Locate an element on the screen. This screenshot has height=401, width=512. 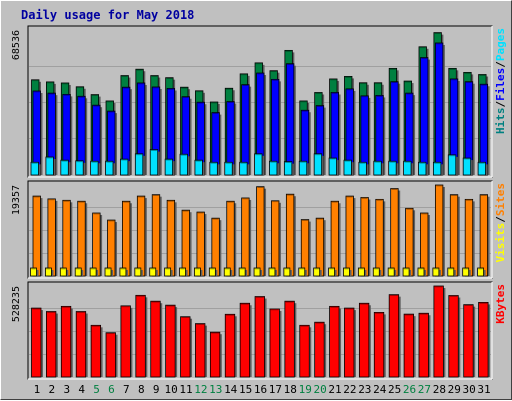
max-label-kbytes: 528235 is located at coordinates (16, 304).